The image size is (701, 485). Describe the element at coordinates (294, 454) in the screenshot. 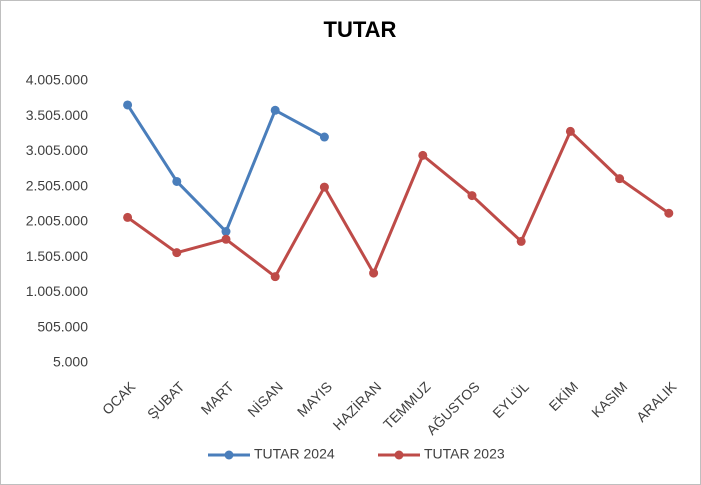

I see `legend-label: TUTAR 2024` at that location.